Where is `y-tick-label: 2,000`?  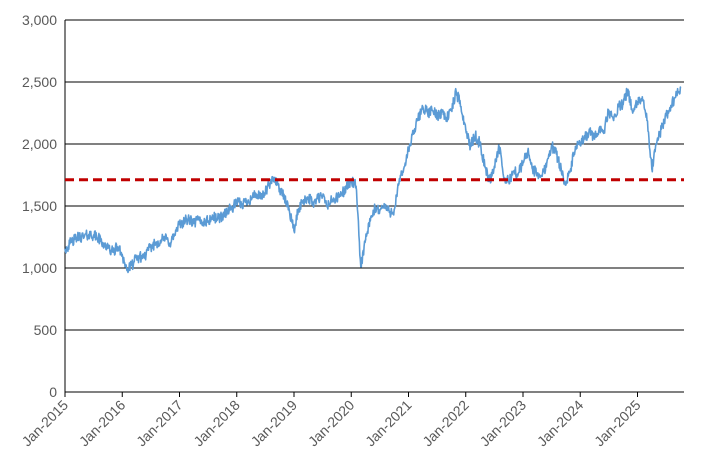
y-tick-label: 2,000 is located at coordinates (39, 144).